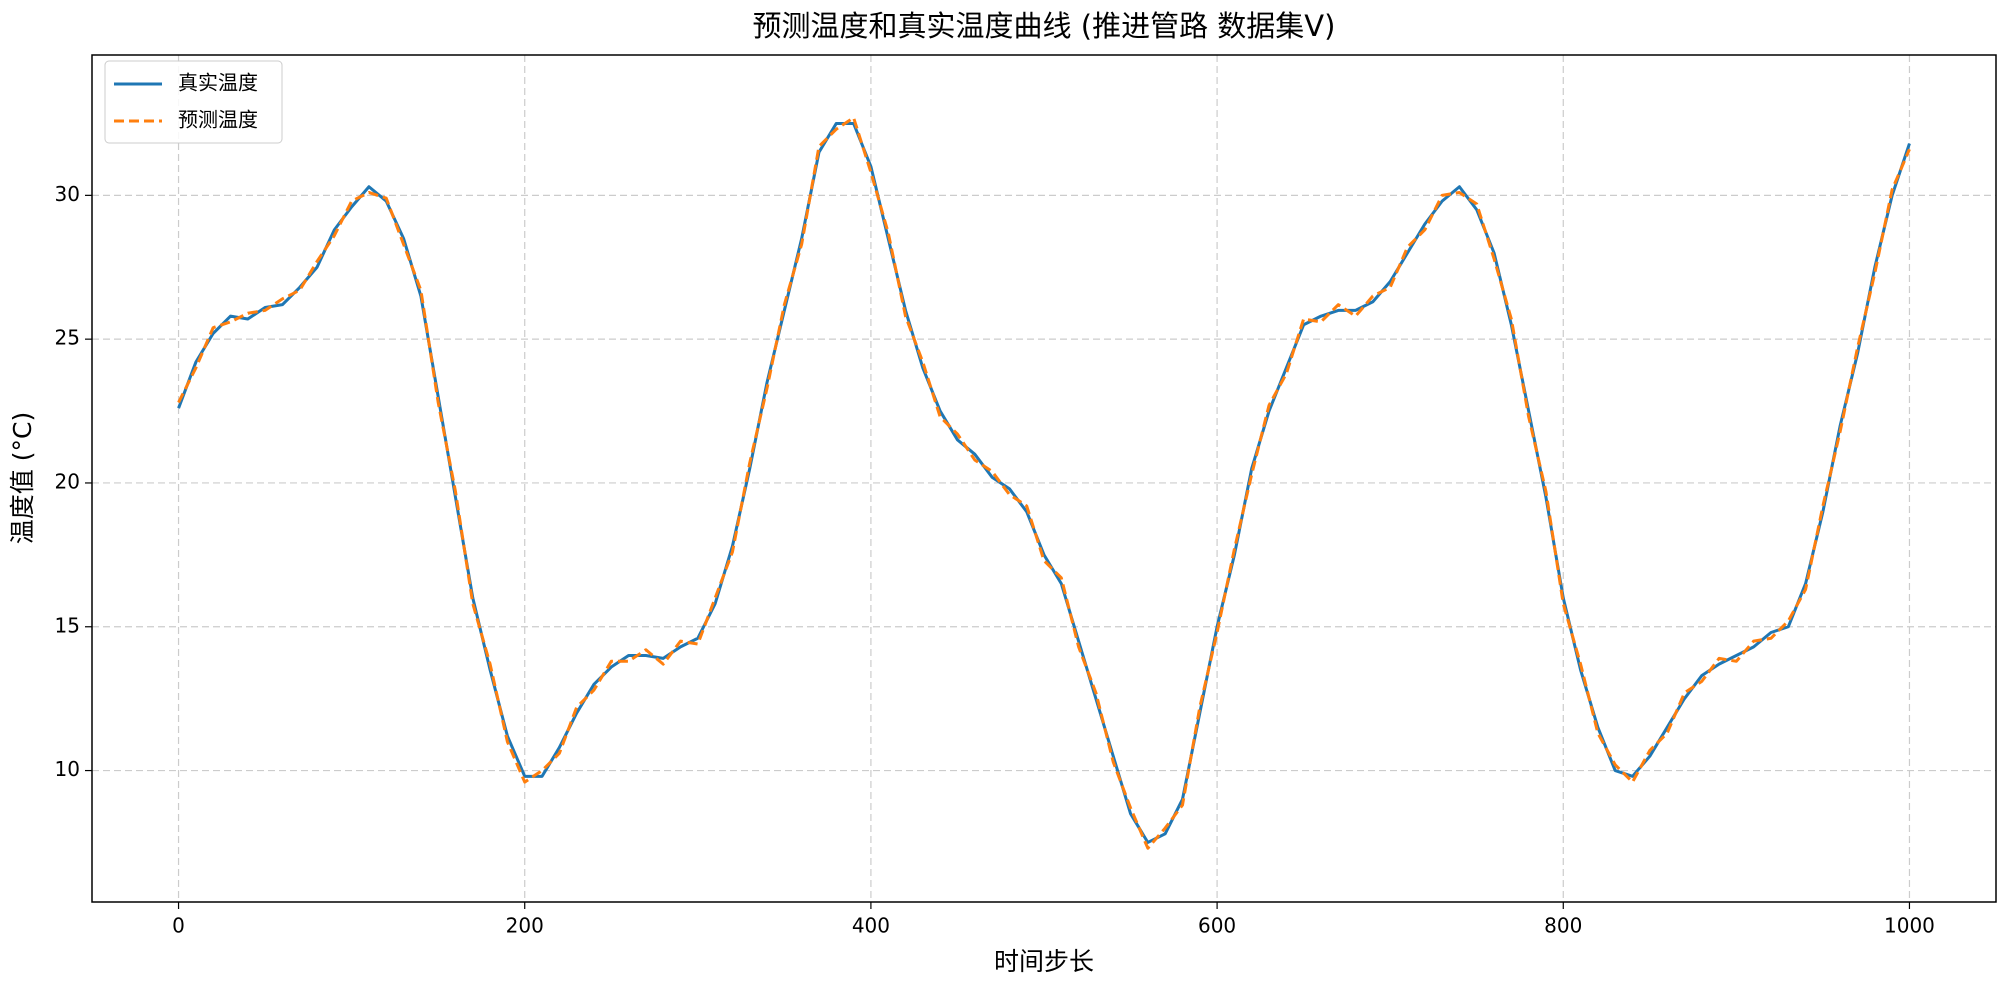 The width and height of the screenshot is (2000, 989). What do you see at coordinates (178, 926) in the screenshot?
I see `x-tick-label: 0` at bounding box center [178, 926].